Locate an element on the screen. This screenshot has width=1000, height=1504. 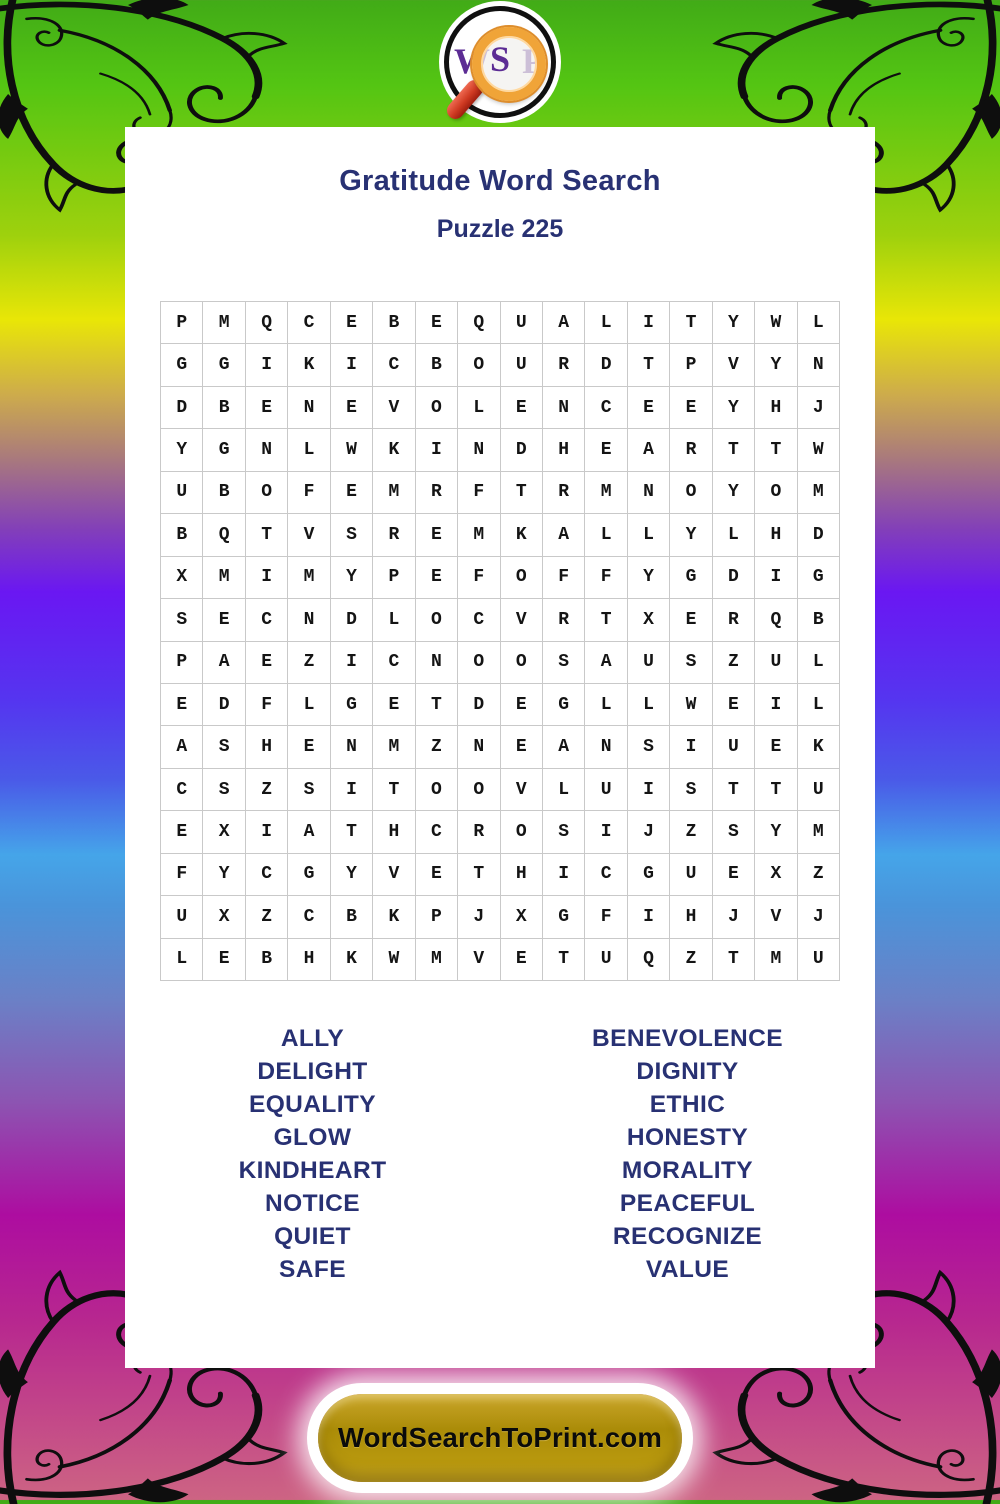
word-list-item: DIGNITY is located at coordinates (687, 1071).